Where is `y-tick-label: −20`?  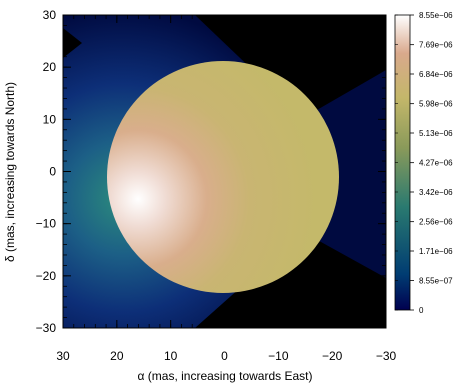
y-tick-label: −20 is located at coordinates (46, 276).